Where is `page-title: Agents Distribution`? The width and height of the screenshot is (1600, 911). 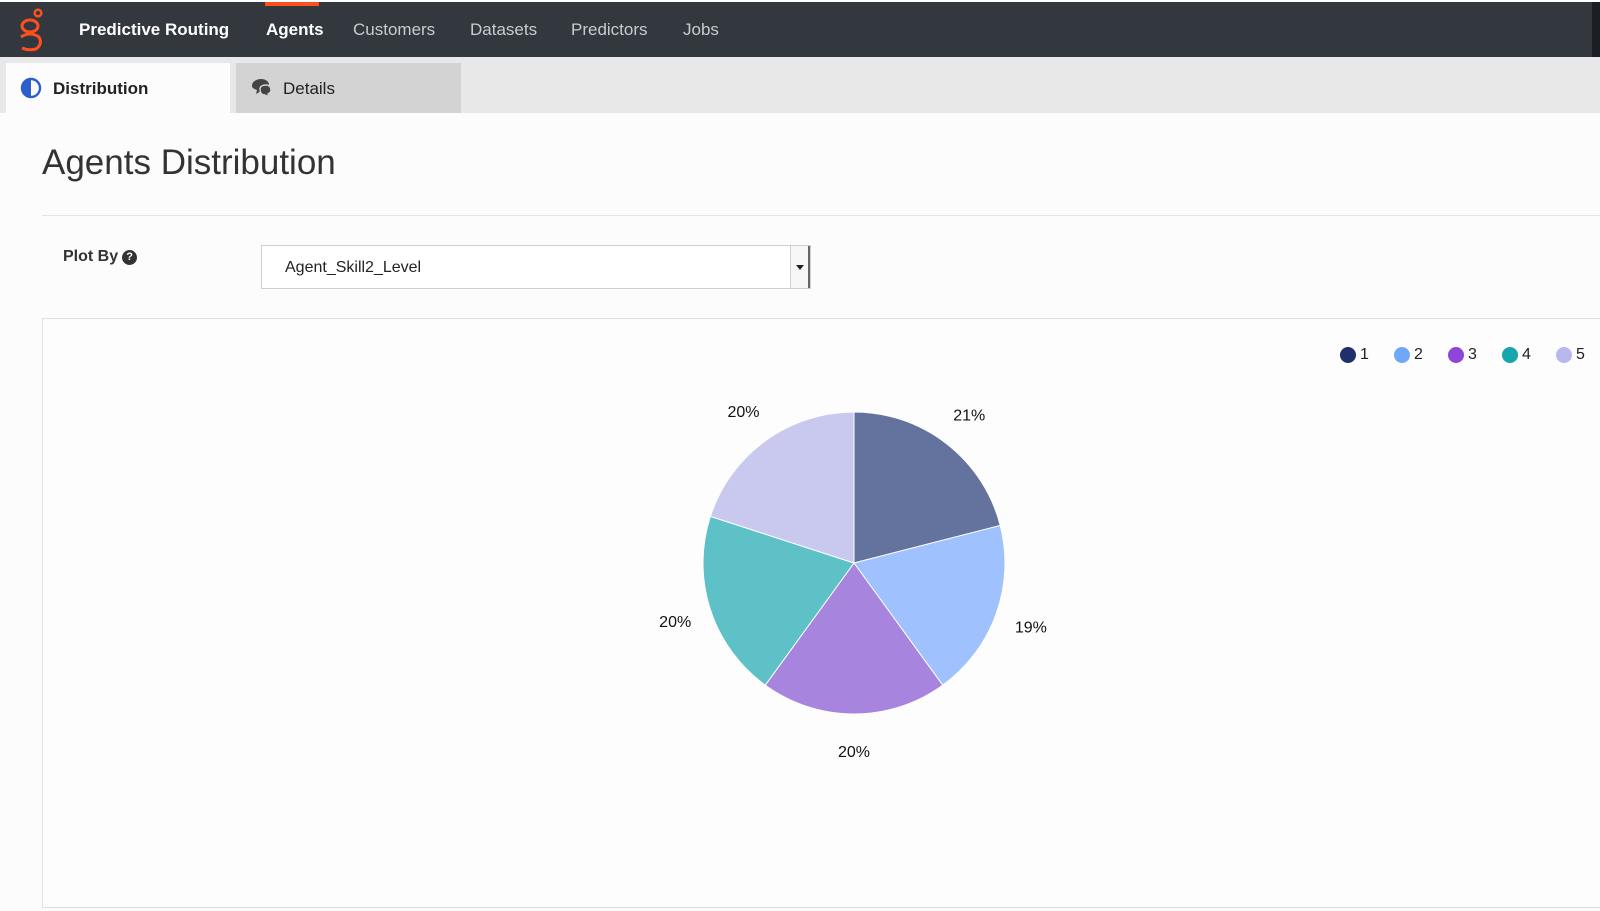
page-title: Agents Distribution is located at coordinates (189, 162).